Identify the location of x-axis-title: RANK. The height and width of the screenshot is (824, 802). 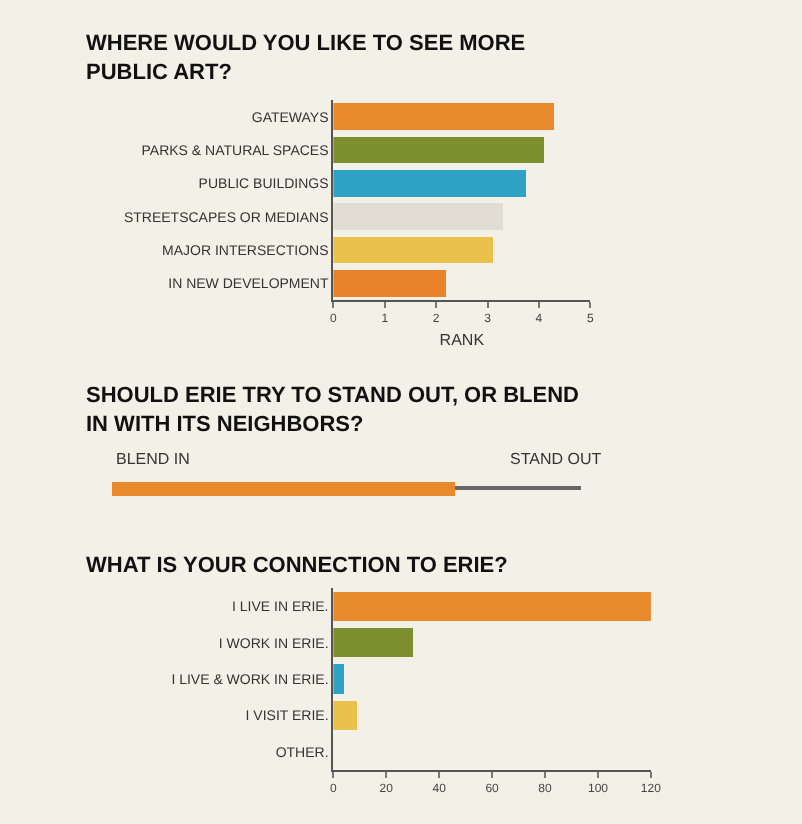
(462, 339).